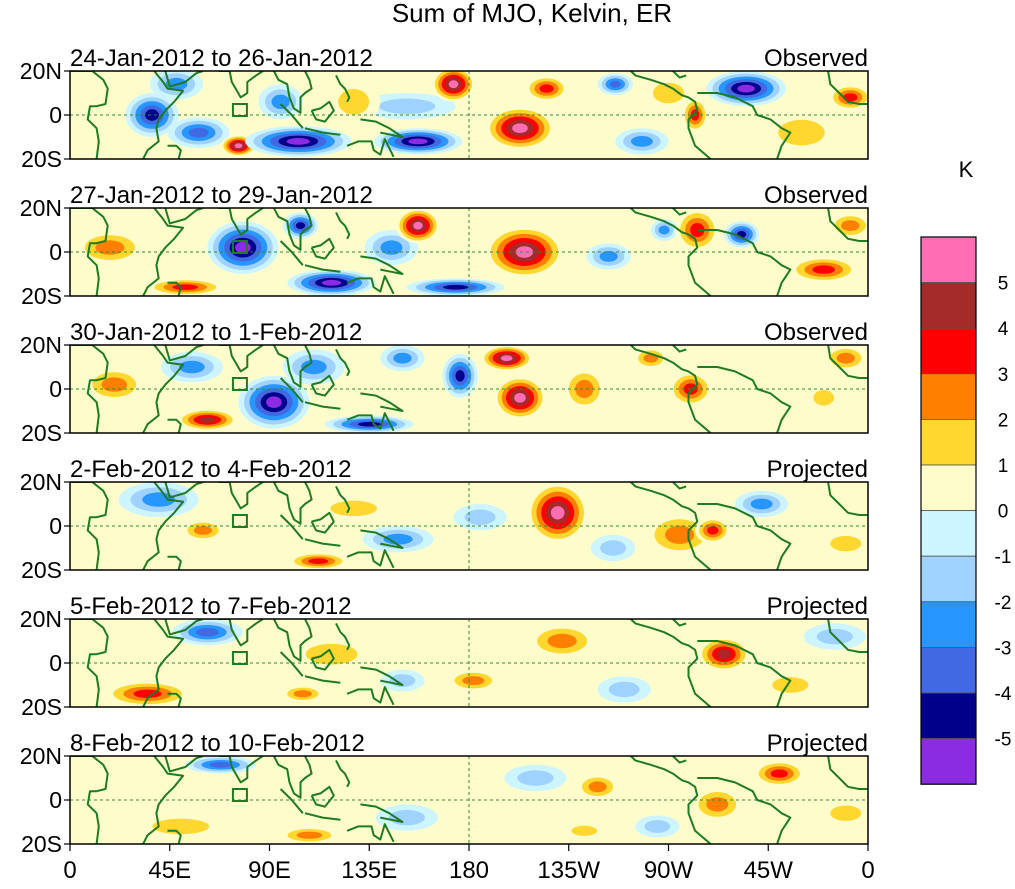  I want to click on panel-2-field, so click(469, 252).